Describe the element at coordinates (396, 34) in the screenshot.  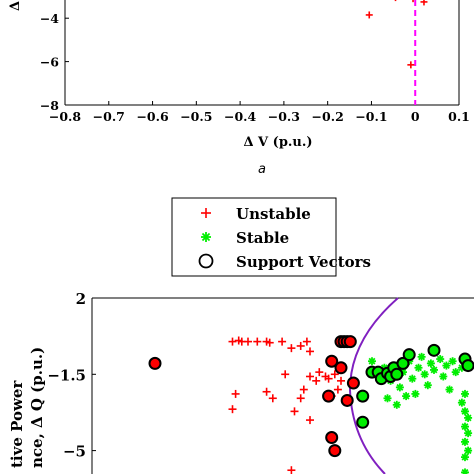
I see `top-data-points` at that location.